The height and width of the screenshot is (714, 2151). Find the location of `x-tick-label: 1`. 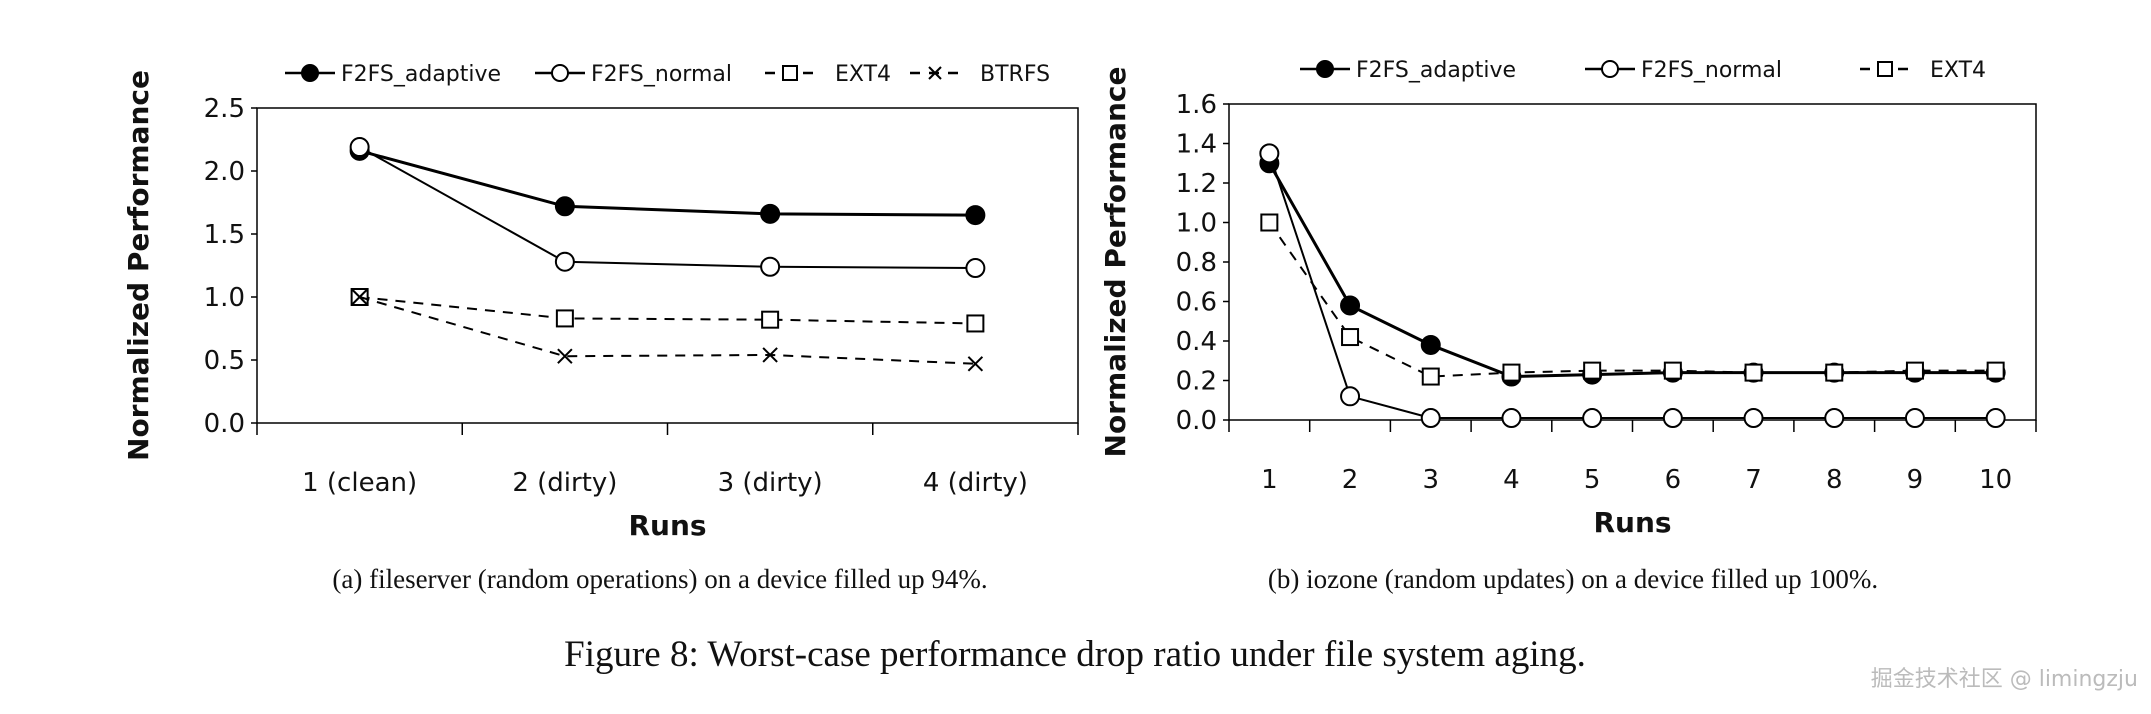

x-tick-label: 1 is located at coordinates (1269, 480).